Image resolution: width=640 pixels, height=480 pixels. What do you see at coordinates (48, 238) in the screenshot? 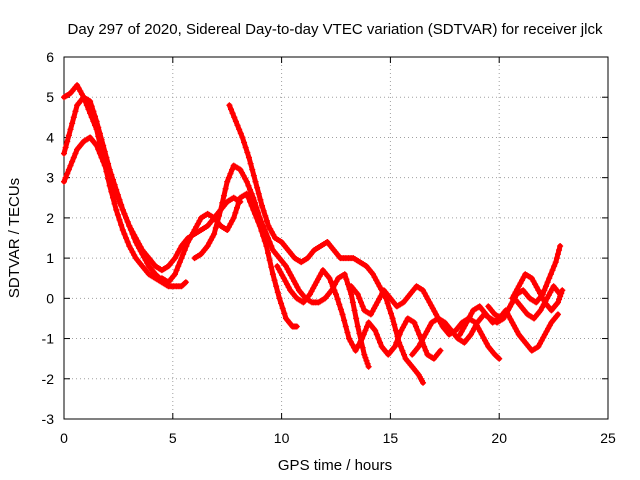
I see `y-axis-tick-labels: -3 -2 -1 0 1 2 3 4 5 6` at bounding box center [48, 238].